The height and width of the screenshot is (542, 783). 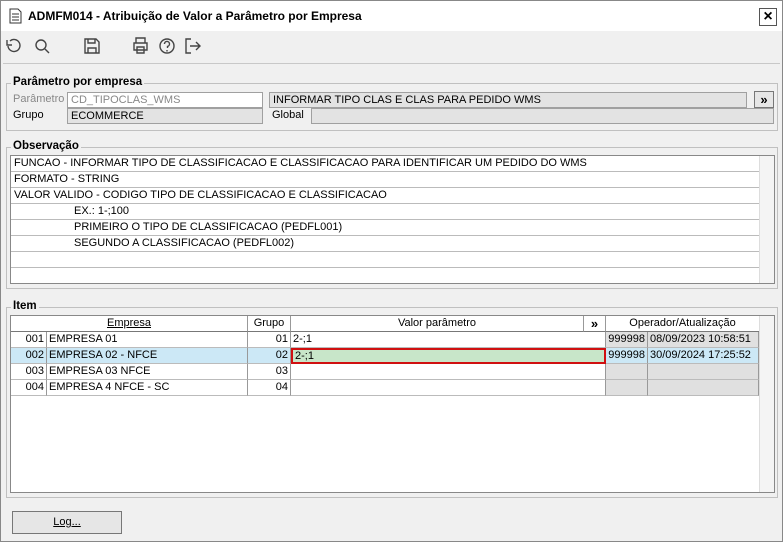 I want to click on exit-icon, so click(x=193, y=46).